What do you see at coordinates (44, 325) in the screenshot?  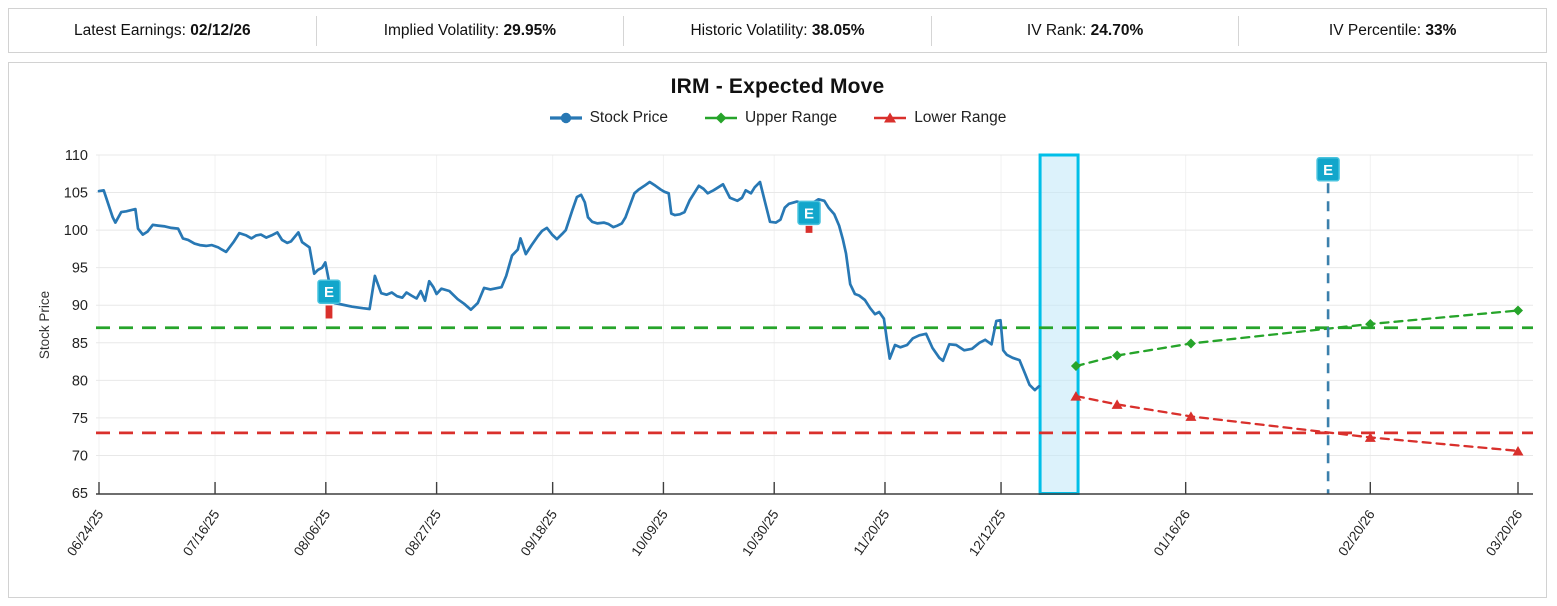 I see `y-axis-title: Stock Price` at bounding box center [44, 325].